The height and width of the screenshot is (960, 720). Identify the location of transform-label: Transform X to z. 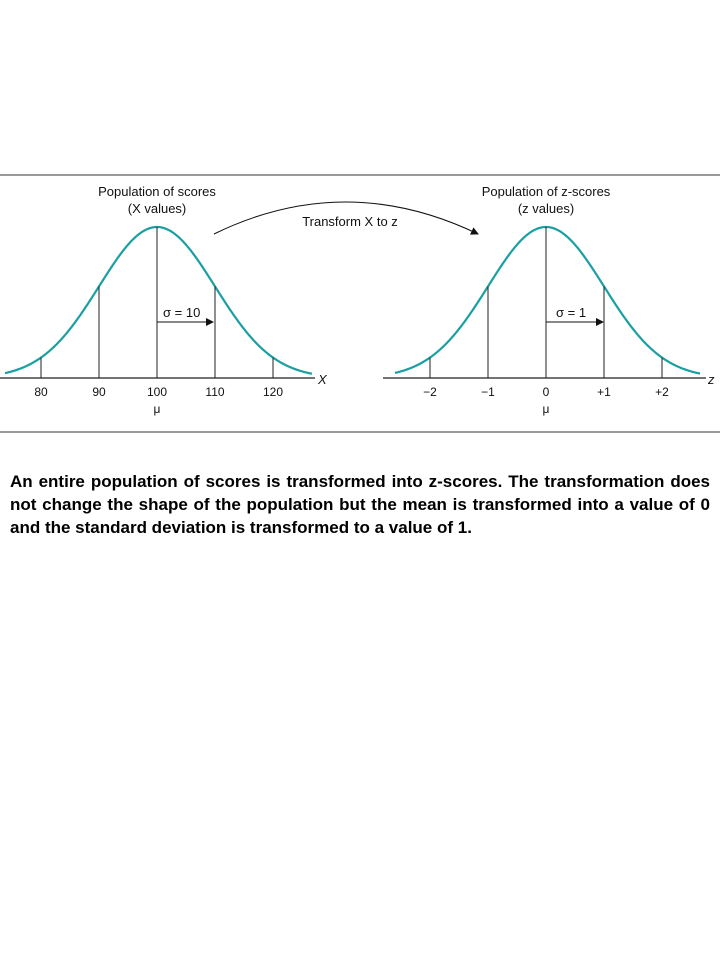
(350, 221).